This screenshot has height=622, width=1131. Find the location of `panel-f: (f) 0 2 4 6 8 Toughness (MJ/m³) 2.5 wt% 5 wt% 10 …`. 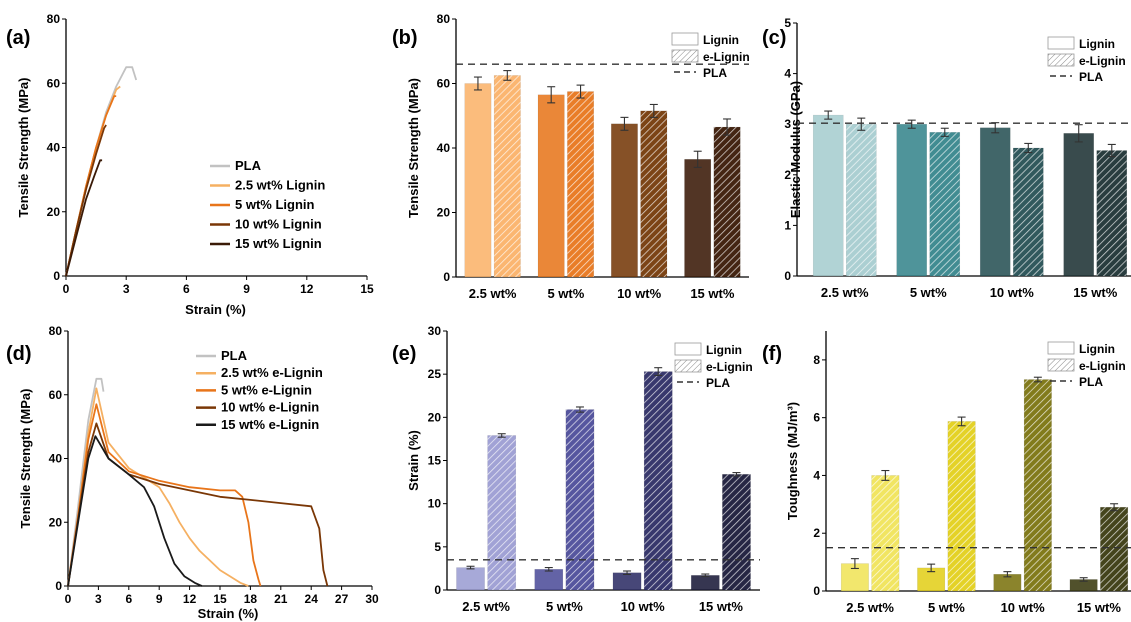

panel-f: (f) 0 2 4 6 8 Toughness (MJ/m³) 2.5 wt% 5 wt% 10 … is located at coordinates (946, 473).